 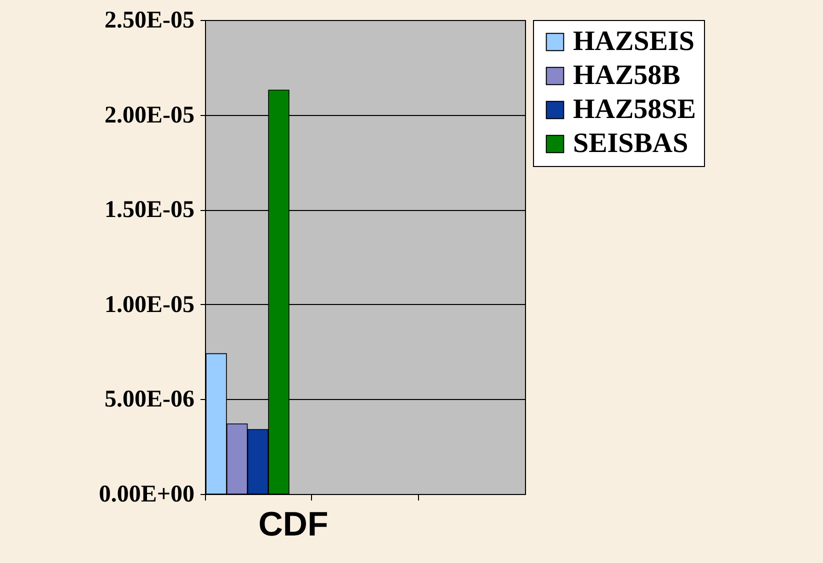 I want to click on y-tick-label: 2.00E-05, so click(x=149, y=115).